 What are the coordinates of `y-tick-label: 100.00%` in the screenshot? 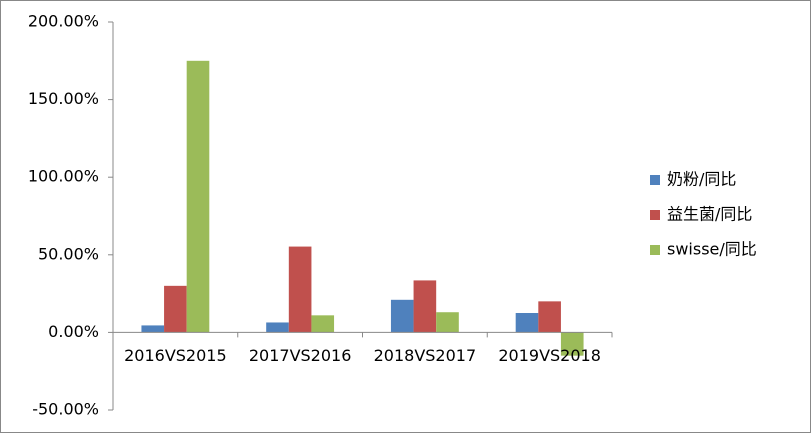 It's located at (63, 176).